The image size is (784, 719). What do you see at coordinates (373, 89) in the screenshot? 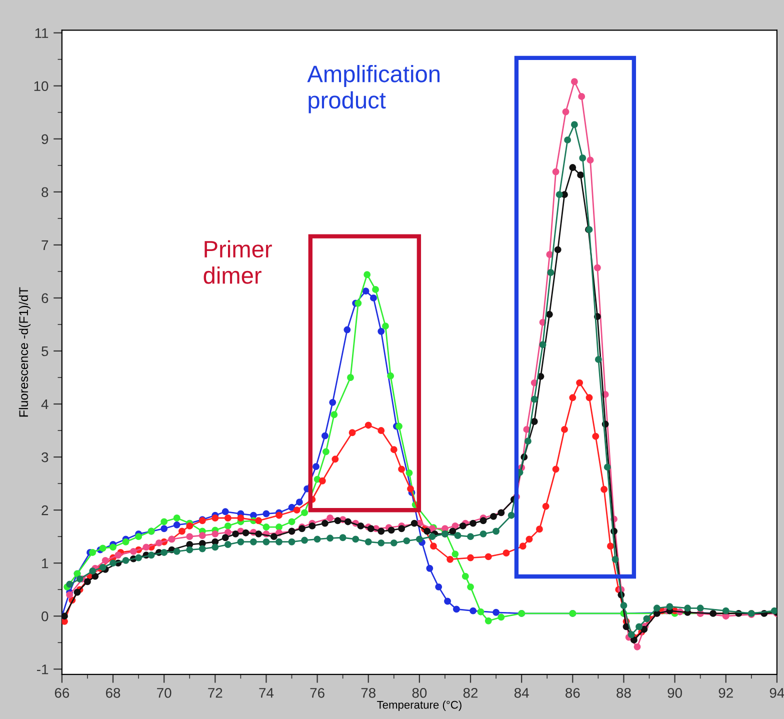
I see `annotation: Amplification product` at bounding box center [373, 89].